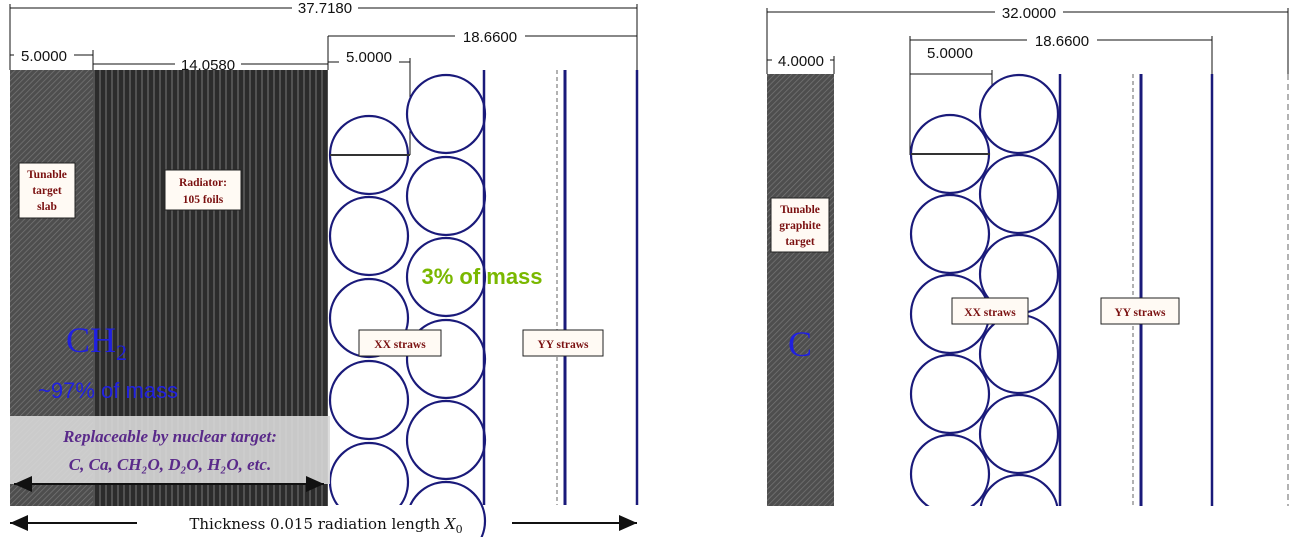 Image resolution: width=1292 pixels, height=537 pixels. What do you see at coordinates (47, 207) in the screenshot?
I see `svg-text: slab` at bounding box center [47, 207].